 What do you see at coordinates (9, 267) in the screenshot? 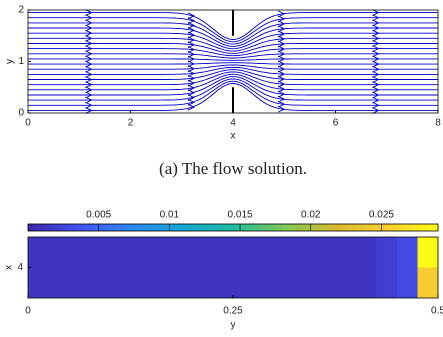
I see `y-axis-label: x` at bounding box center [9, 267].